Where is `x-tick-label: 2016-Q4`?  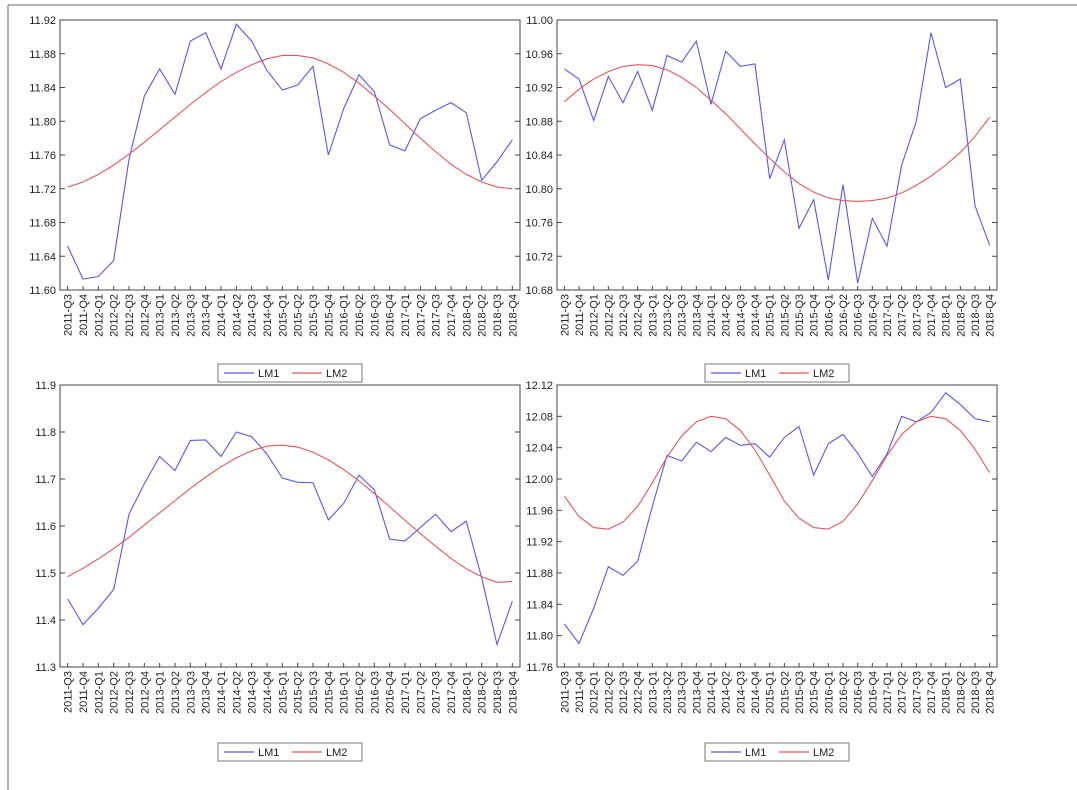
x-tick-label: 2016-Q4 is located at coordinates (391, 315).